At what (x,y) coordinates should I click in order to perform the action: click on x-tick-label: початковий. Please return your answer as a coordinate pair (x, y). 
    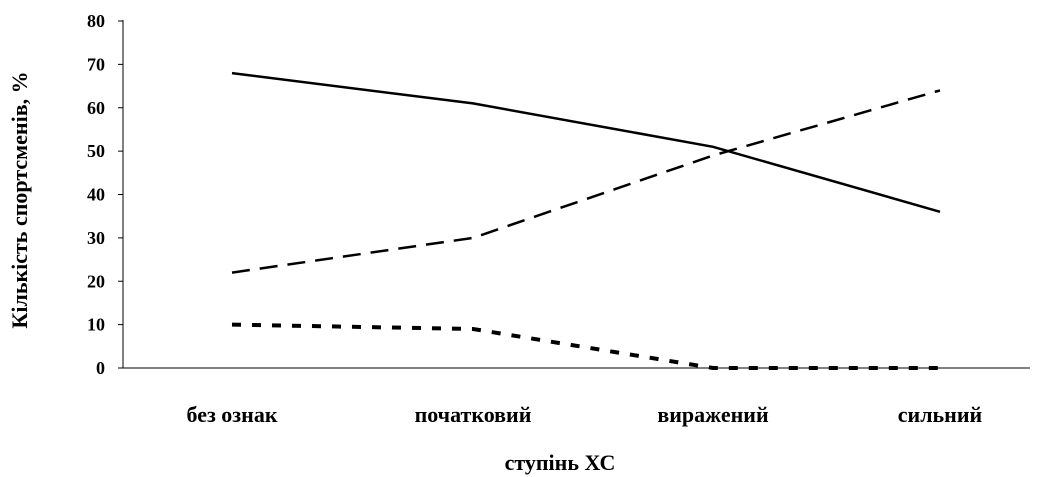
    Looking at the image, I should click on (473, 414).